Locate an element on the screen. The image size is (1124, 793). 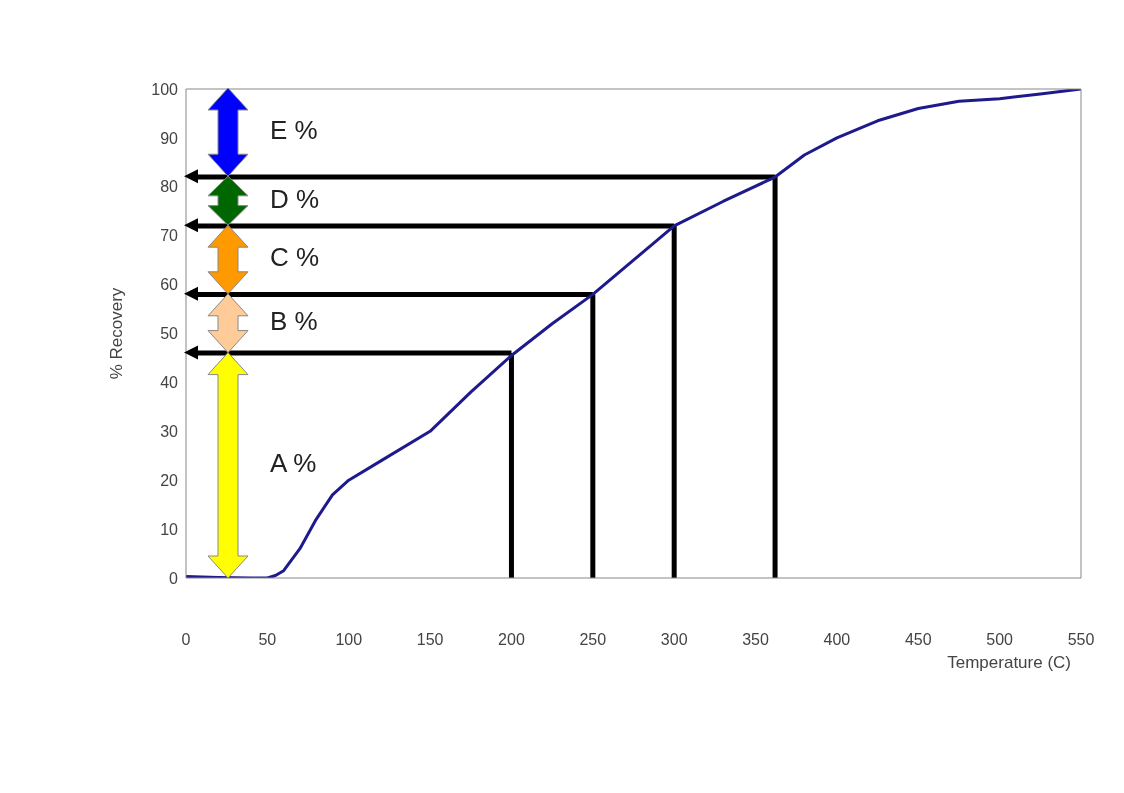
y-axis-title: % Recovery is located at coordinates (117, 333).